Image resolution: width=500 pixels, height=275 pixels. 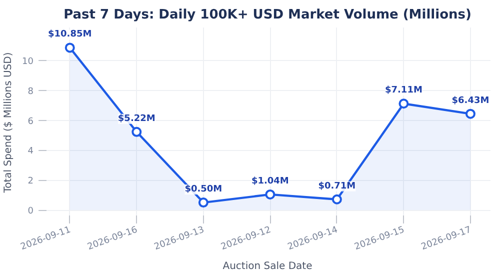 I want to click on x-axis-title: Auction Sale Date, so click(x=267, y=266).